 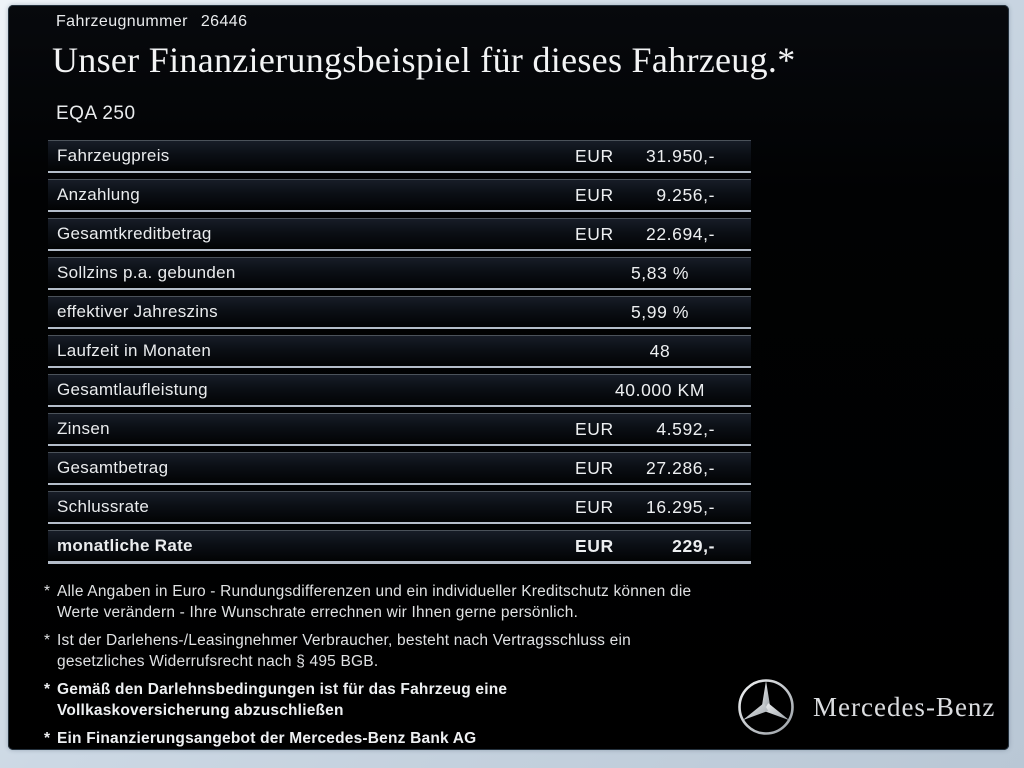 What do you see at coordinates (399, 351) in the screenshot?
I see `table-row: Laufzeit in Monaten 48` at bounding box center [399, 351].